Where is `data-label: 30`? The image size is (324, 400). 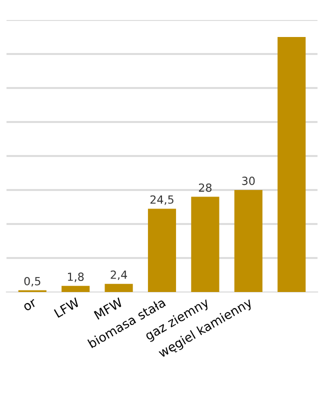 data-label: 30 is located at coordinates (248, 181).